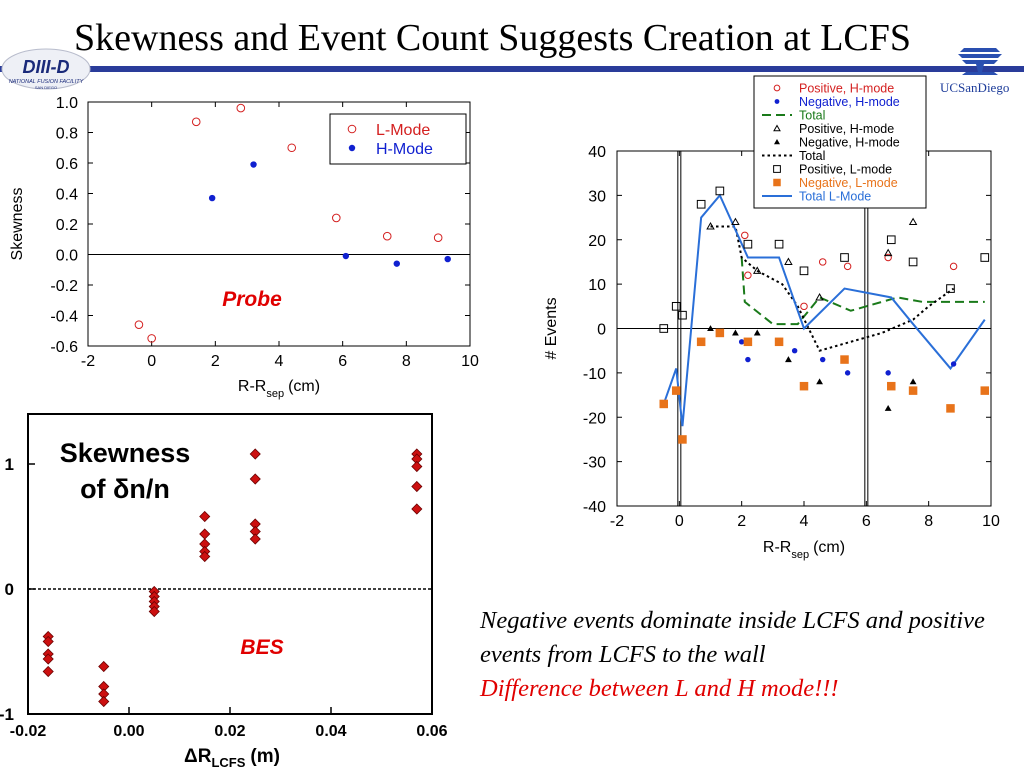 The width and height of the screenshot is (1024, 768). I want to click on y-tick-label: -20, so click(594, 418).